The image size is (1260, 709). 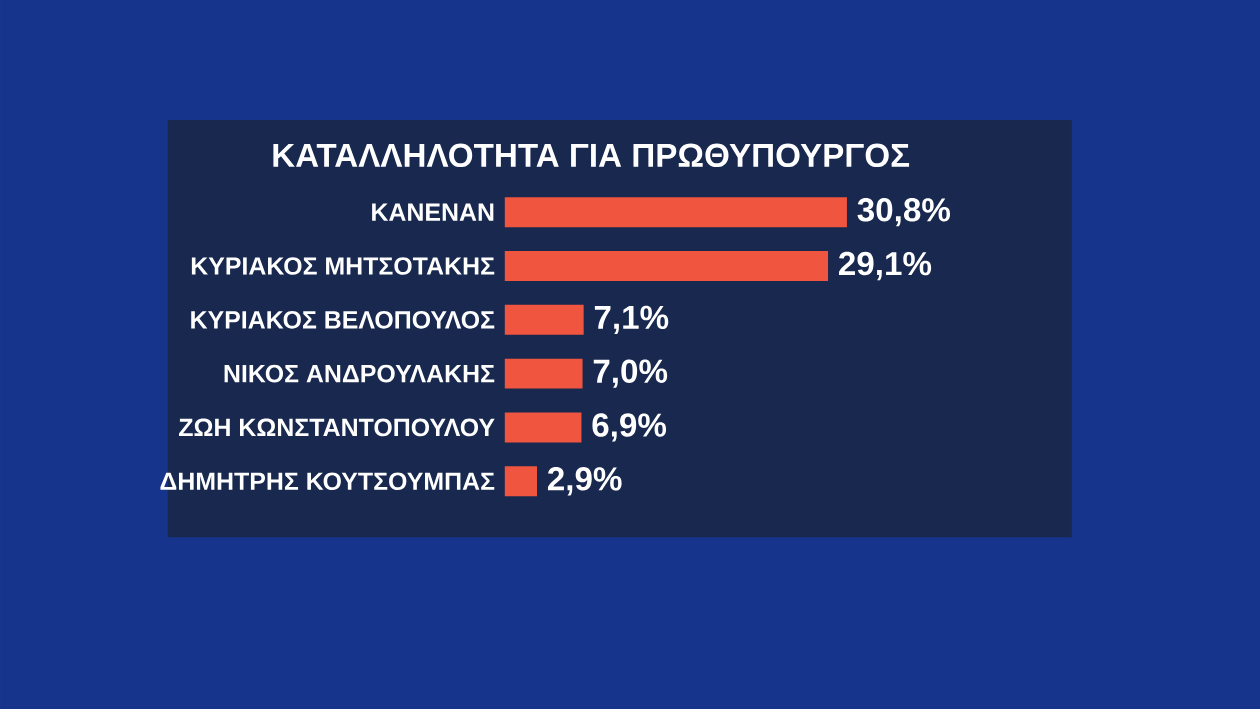 I want to click on chart-title: ΚΑΤΑΛΛΗΛΟΤΗΤΑ ΓΙΑ ΠΡΩΘΥΠΟΥΡΓΟΣ, so click(x=591, y=155).